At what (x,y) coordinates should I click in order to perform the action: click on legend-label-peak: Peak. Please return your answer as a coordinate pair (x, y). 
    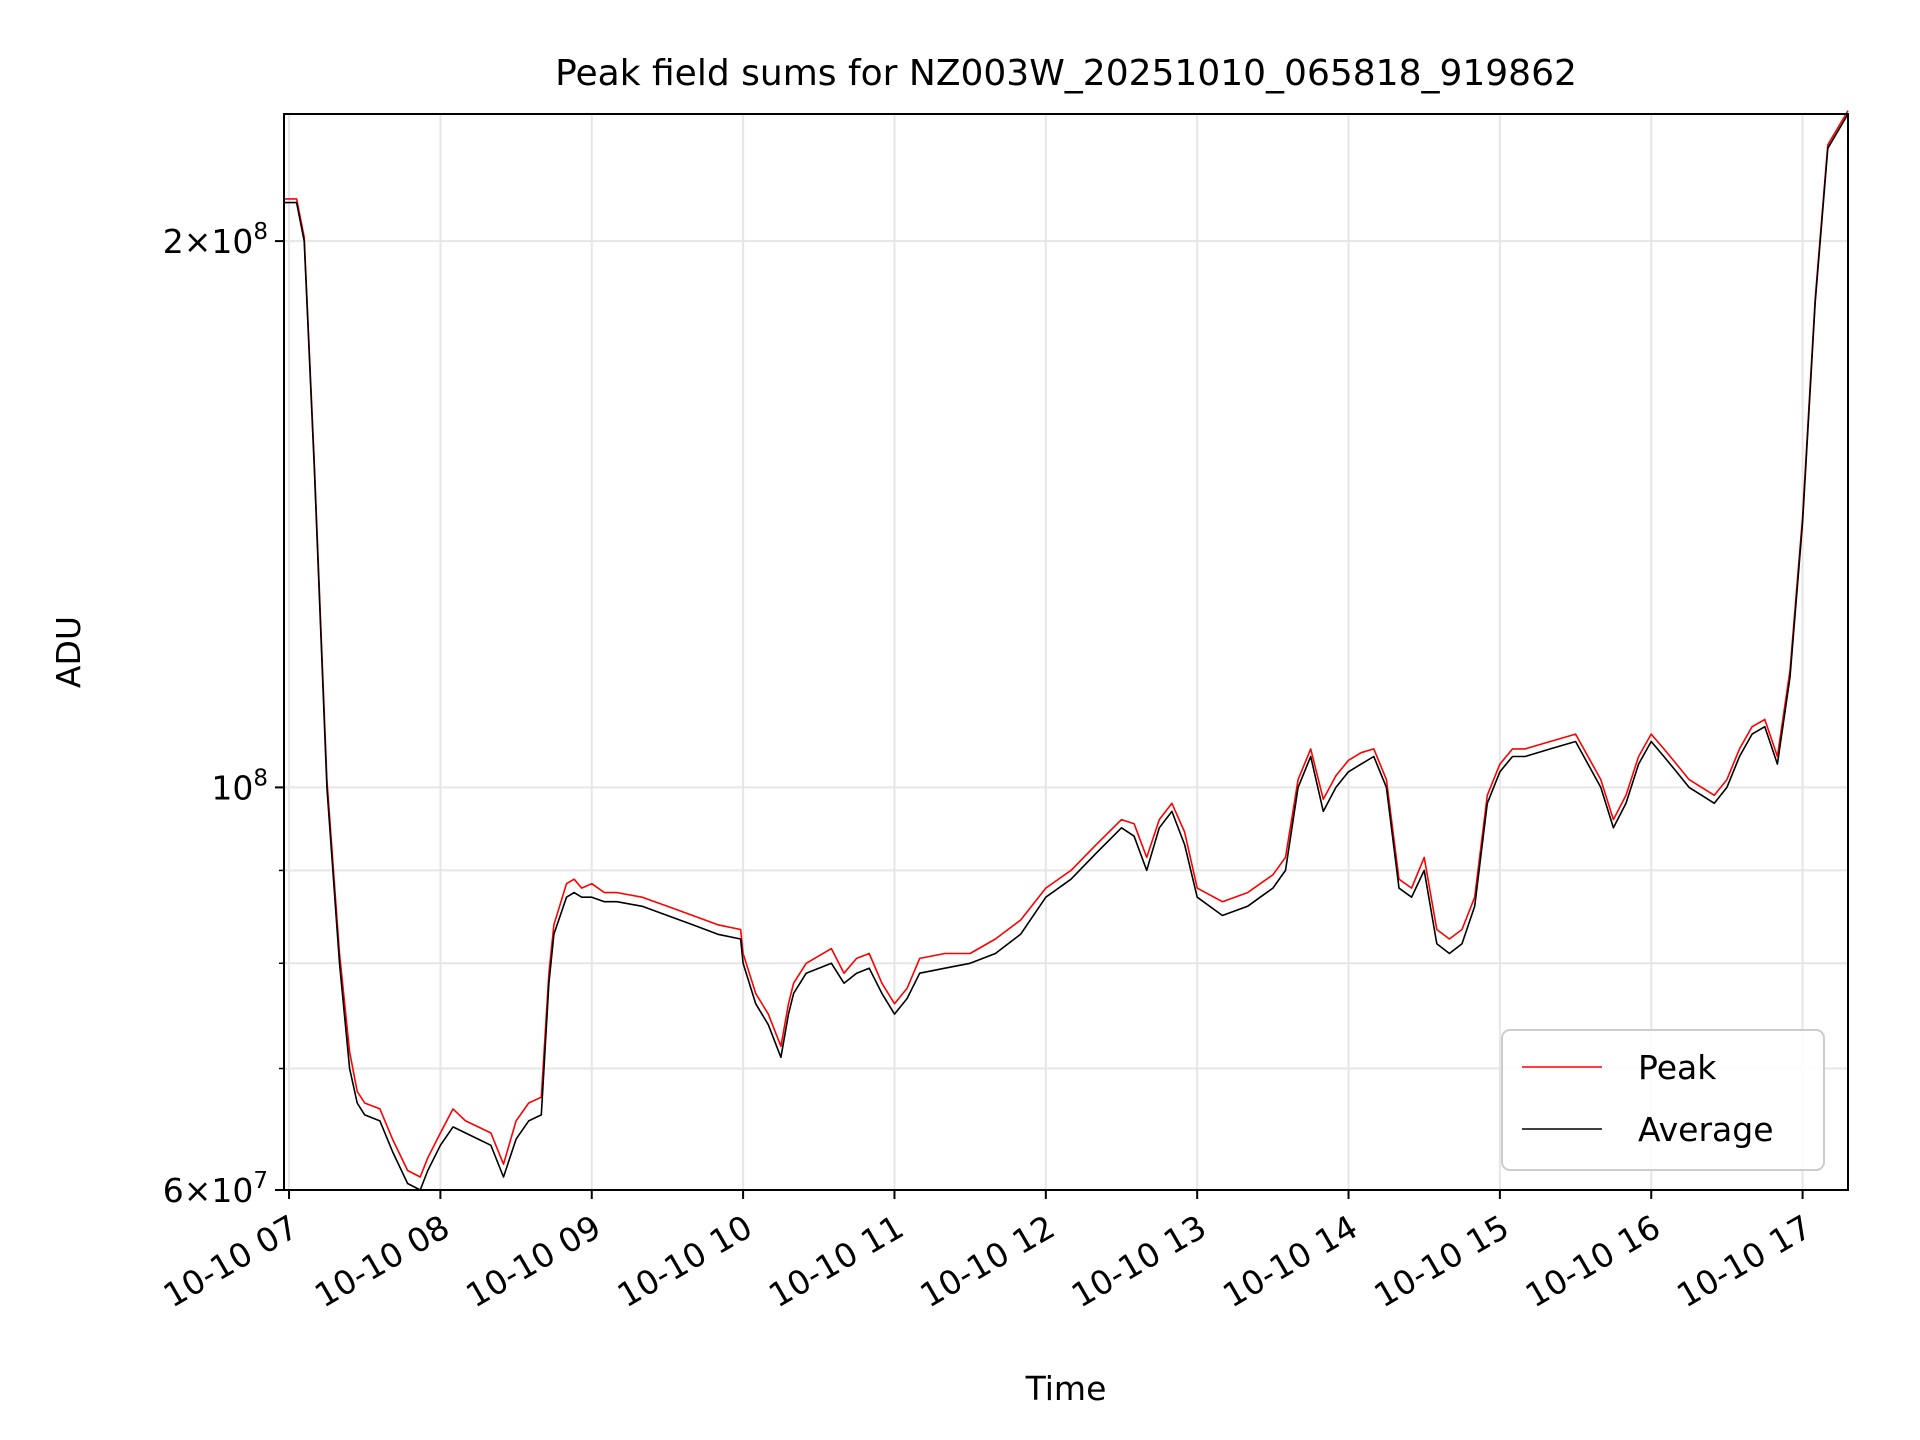
    Looking at the image, I should click on (1677, 1067).